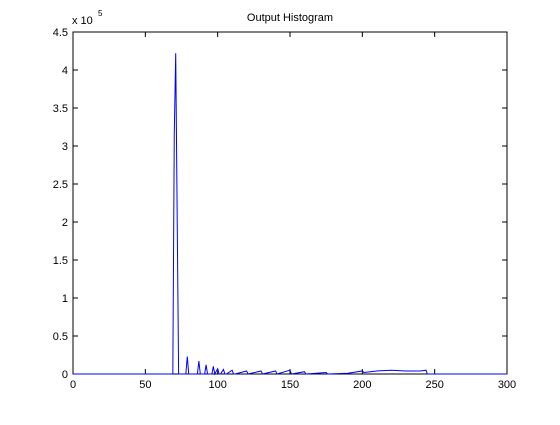 The height and width of the screenshot is (425, 560). Describe the element at coordinates (82, 21) in the screenshot. I see `y-multiplier: x 10` at that location.